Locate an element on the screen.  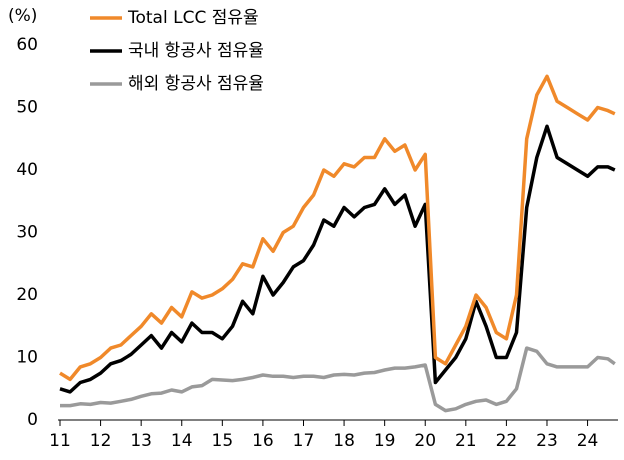
x-tick-label: 18 is located at coordinates (344, 441).